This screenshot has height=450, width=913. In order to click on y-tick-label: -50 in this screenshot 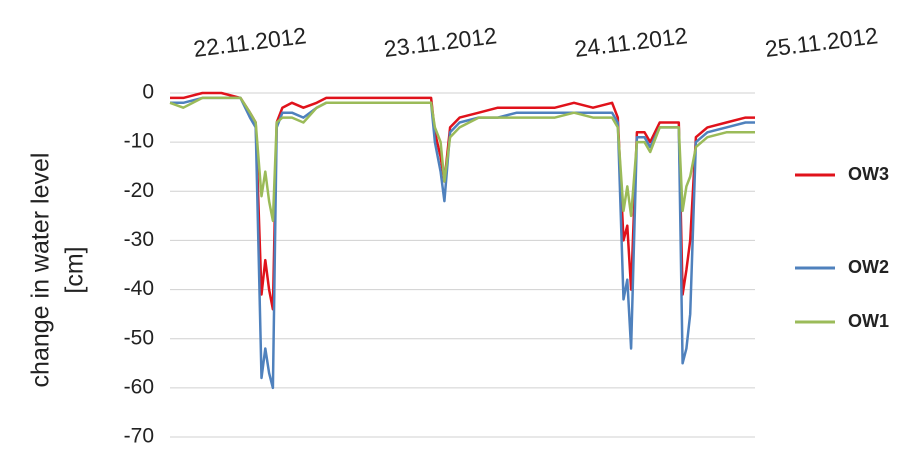, I will do `click(139, 337)`.